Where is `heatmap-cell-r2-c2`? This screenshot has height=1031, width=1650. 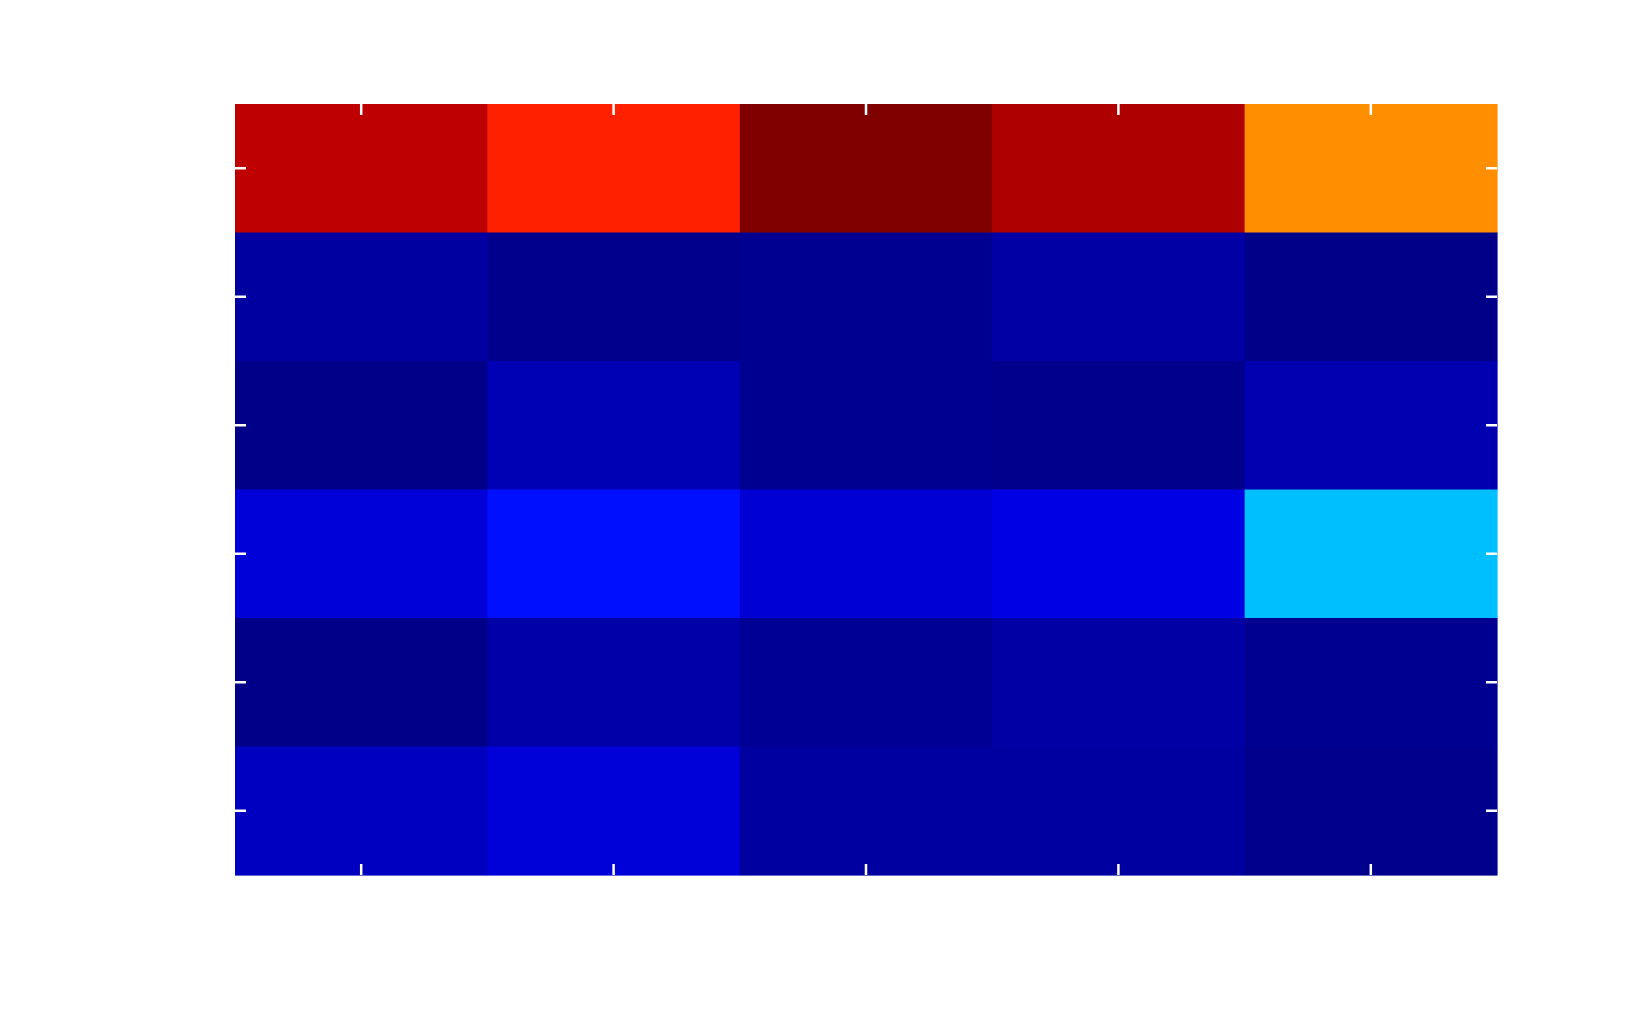 heatmap-cell-r2-c2 is located at coordinates (866, 426).